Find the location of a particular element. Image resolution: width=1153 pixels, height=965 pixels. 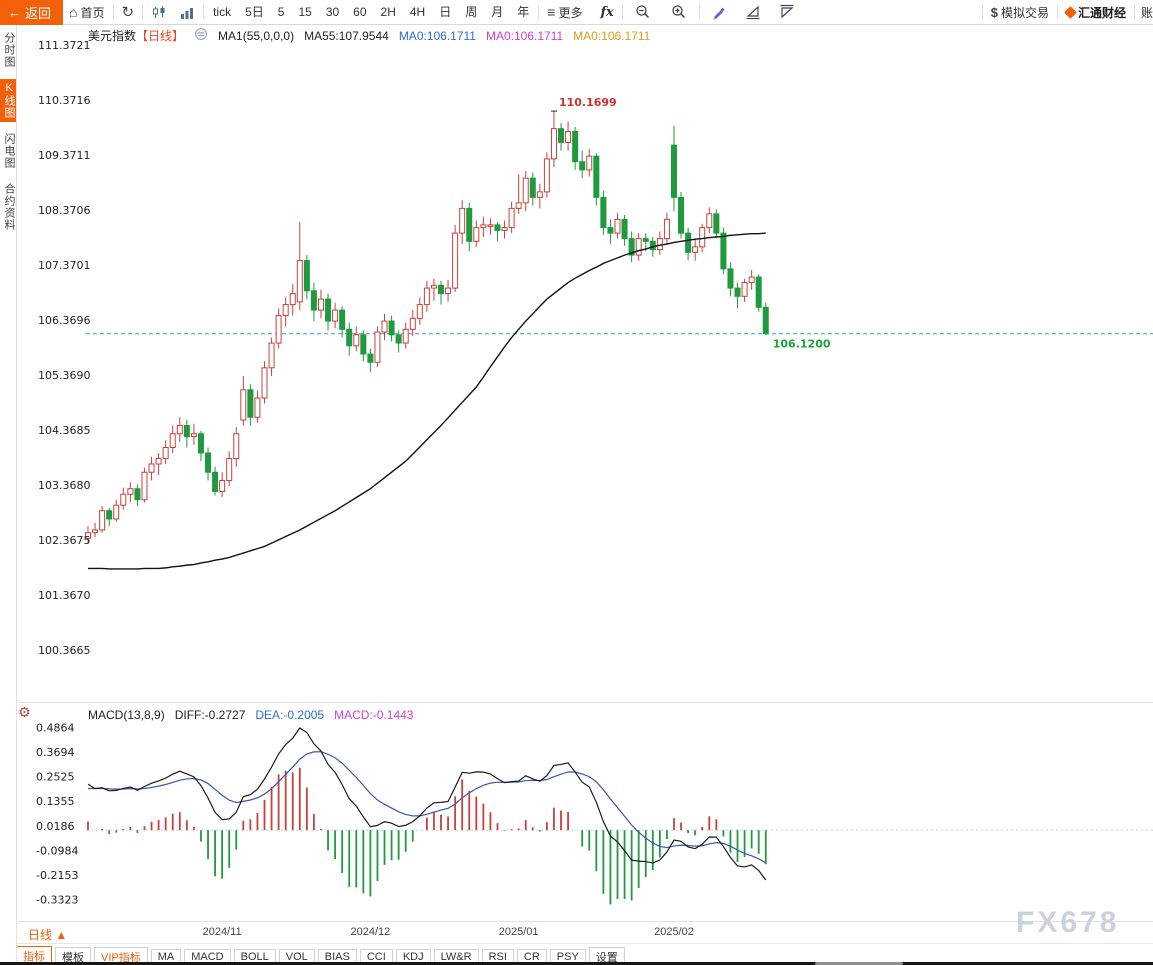

brand-diamond-icon is located at coordinates (1070, 12).